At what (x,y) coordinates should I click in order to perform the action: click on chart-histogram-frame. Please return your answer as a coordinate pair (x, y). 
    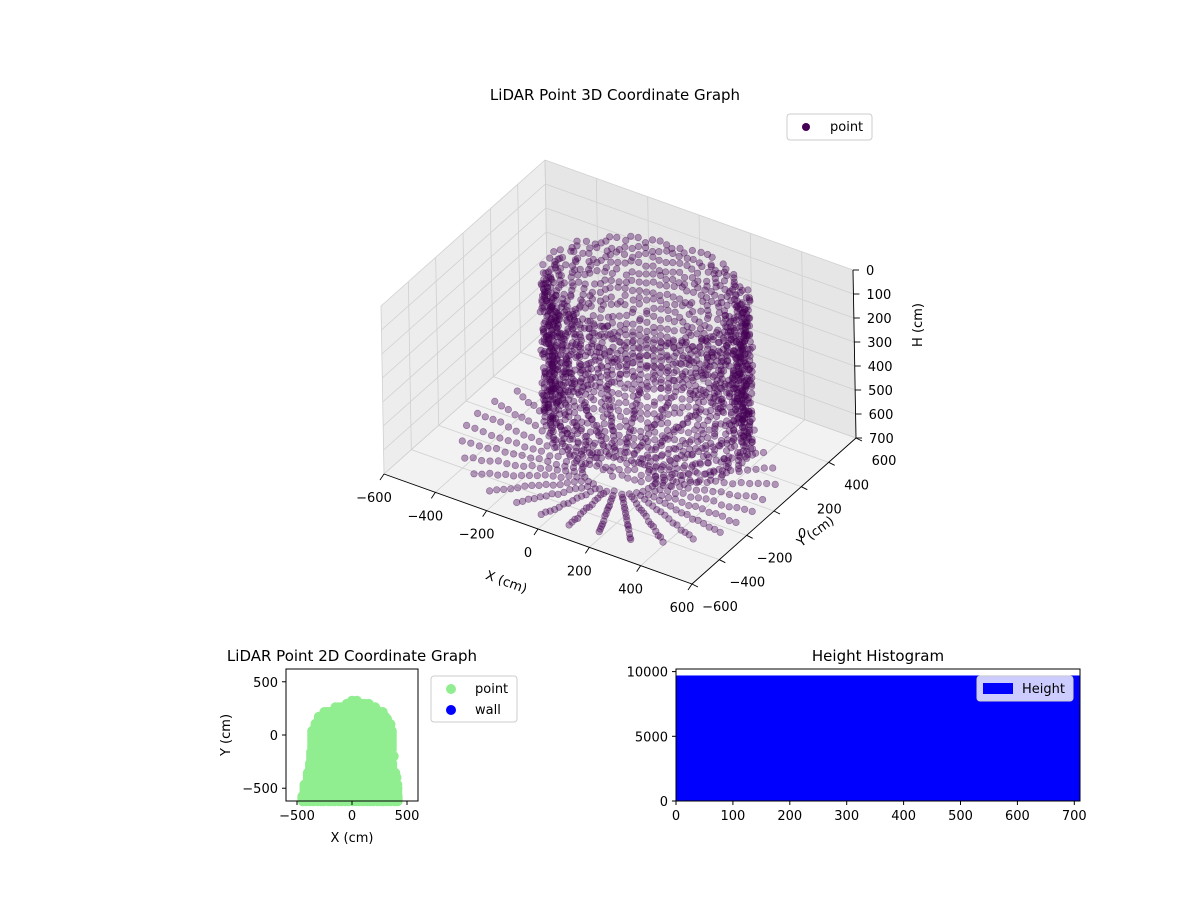
    Looking at the image, I should click on (878, 735).